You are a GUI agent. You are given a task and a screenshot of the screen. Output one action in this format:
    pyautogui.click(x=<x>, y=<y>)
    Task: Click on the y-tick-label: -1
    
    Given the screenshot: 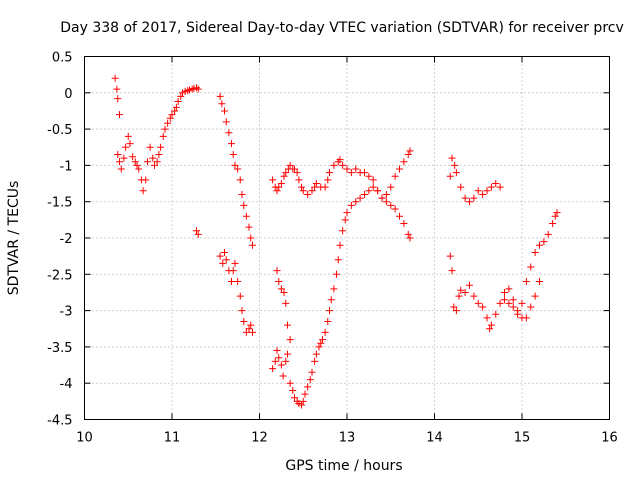 What is the action you would take?
    pyautogui.click(x=66, y=166)
    